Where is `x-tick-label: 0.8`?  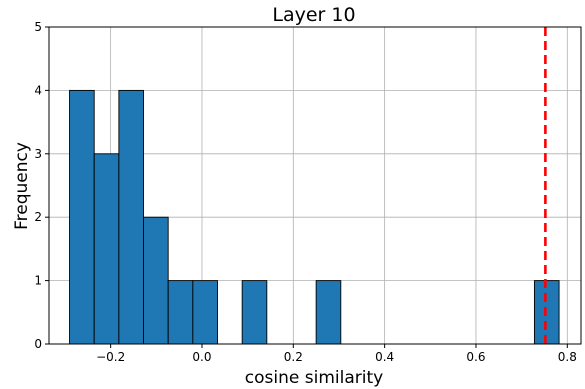 x-tick-label: 0.8 is located at coordinates (567, 357).